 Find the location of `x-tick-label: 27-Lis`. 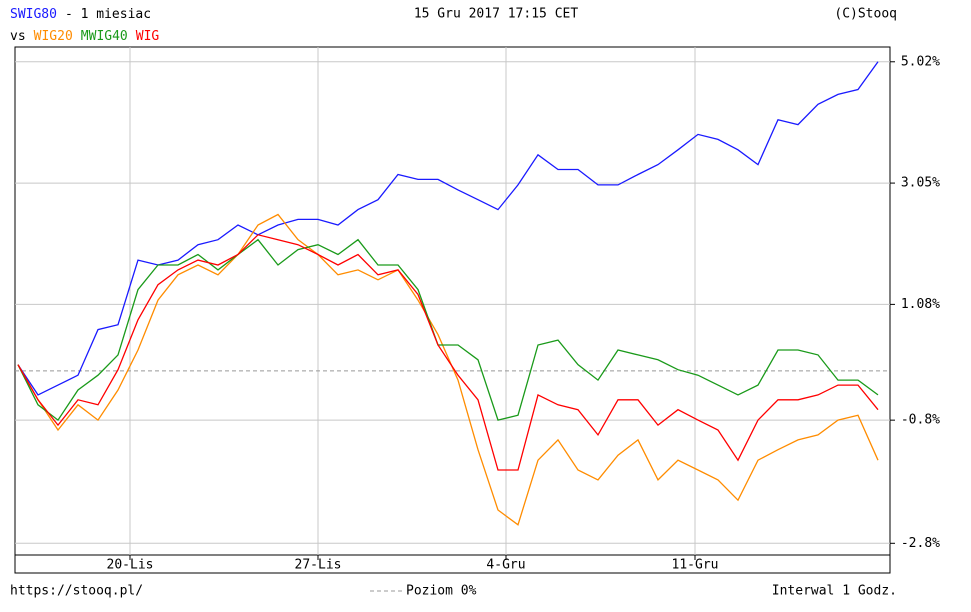

x-tick-label: 27-Lis is located at coordinates (318, 565).